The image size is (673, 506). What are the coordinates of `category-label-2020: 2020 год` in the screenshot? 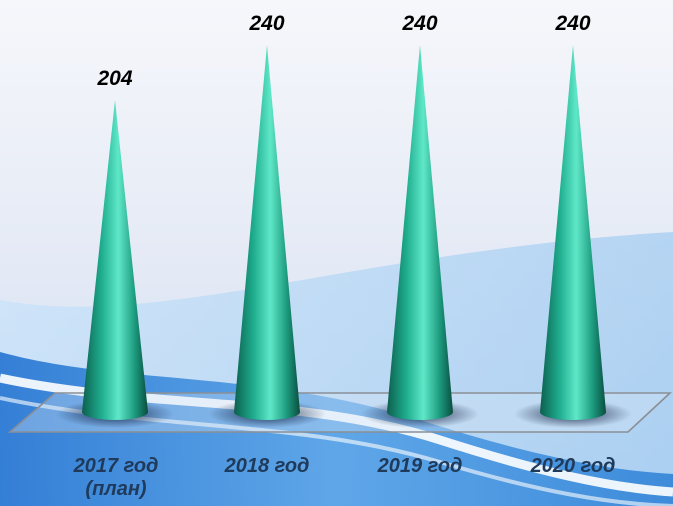 It's located at (573, 466).